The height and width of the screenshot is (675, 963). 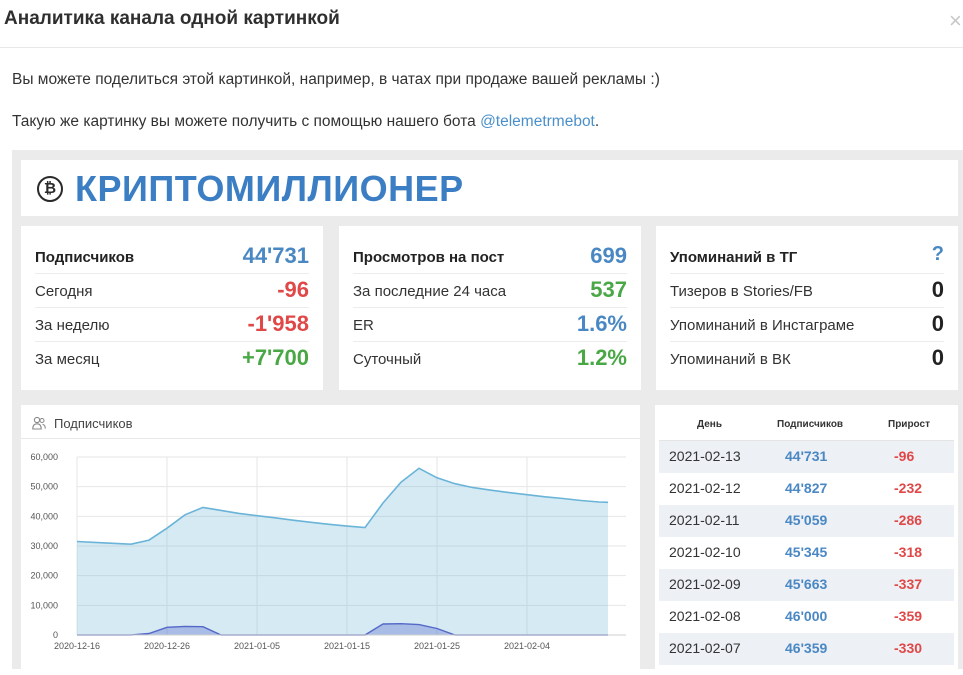 What do you see at coordinates (67, 359) in the screenshot?
I see `stat-label: За месяц` at bounding box center [67, 359].